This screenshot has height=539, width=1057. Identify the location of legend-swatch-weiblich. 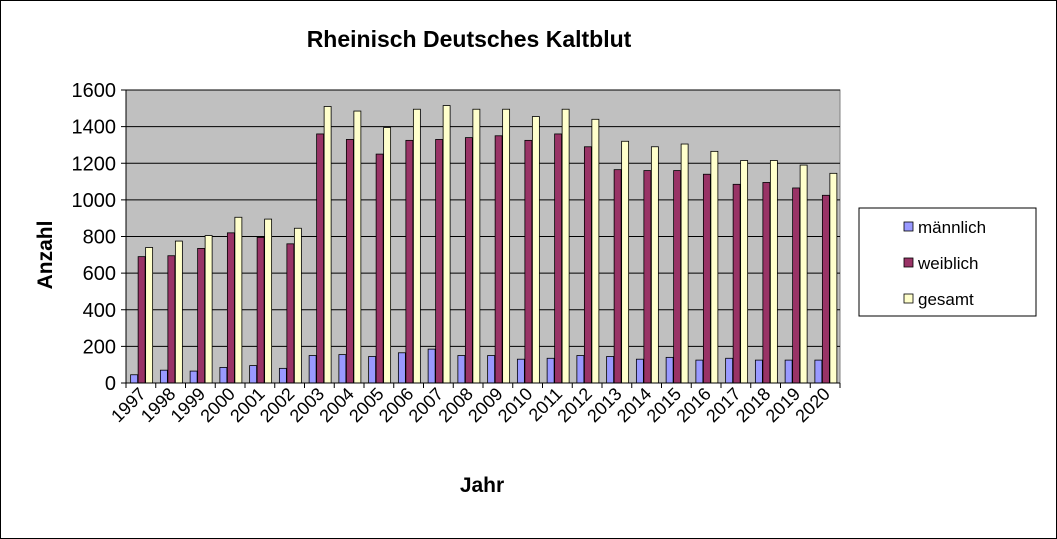
(908, 262).